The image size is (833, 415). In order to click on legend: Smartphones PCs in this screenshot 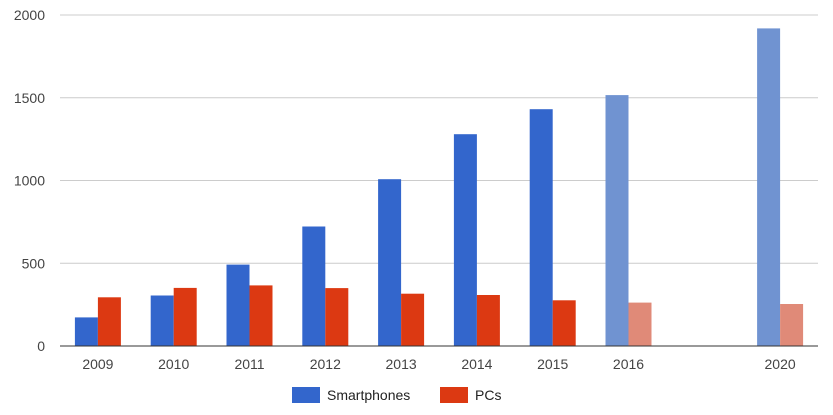, I will do `click(396, 395)`.